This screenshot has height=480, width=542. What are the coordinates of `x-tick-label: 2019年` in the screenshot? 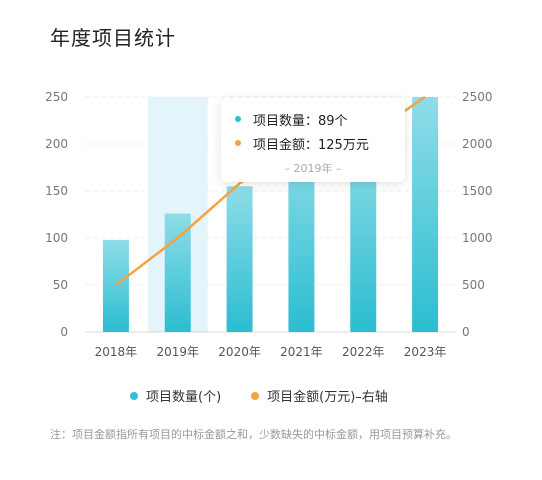 It's located at (177, 352).